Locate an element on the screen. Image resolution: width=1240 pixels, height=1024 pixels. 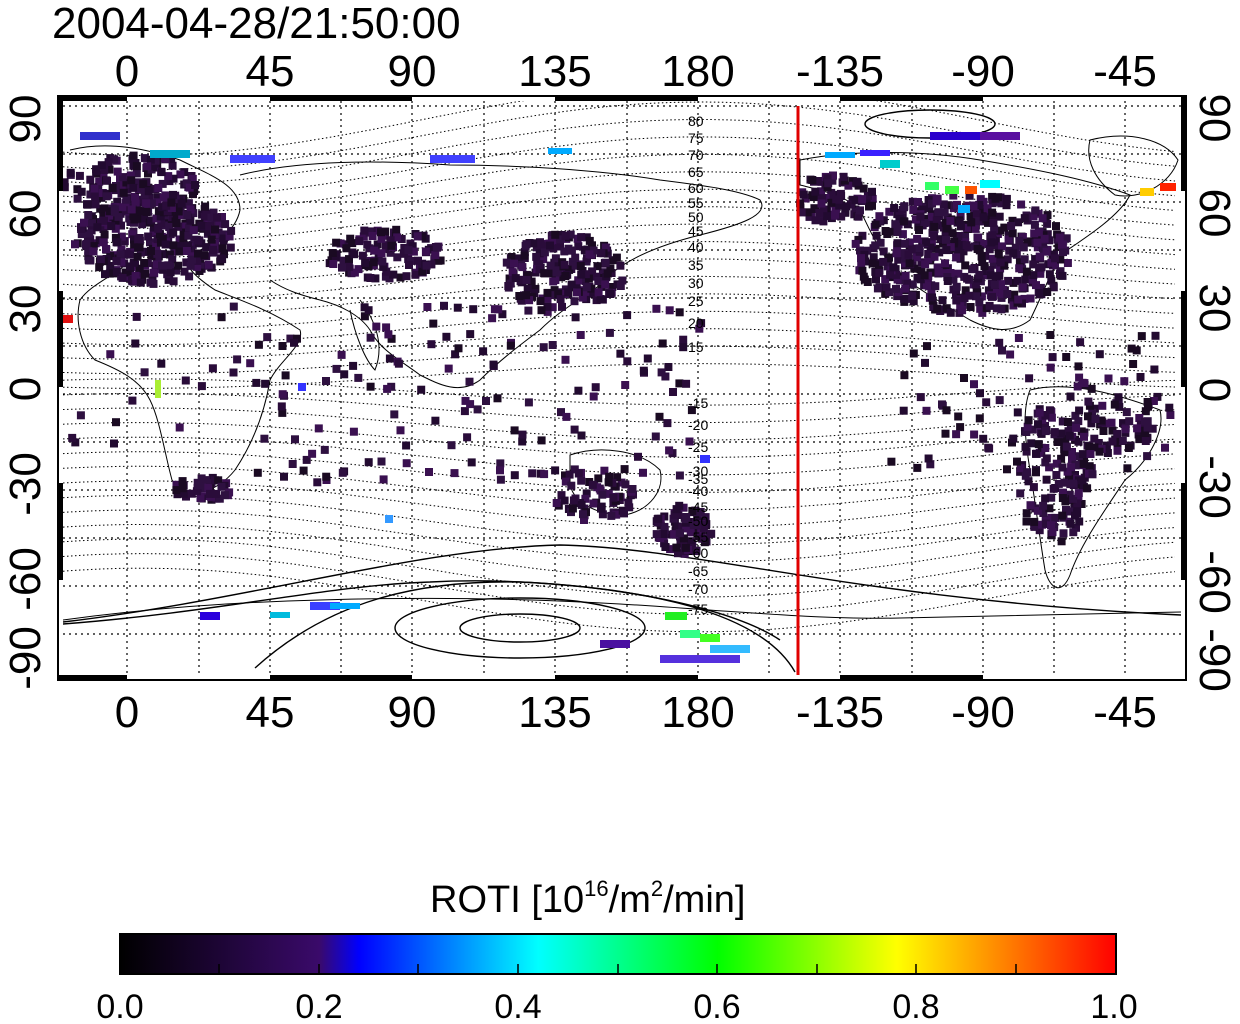
bottom-tick-label: -135 is located at coordinates (840, 712).